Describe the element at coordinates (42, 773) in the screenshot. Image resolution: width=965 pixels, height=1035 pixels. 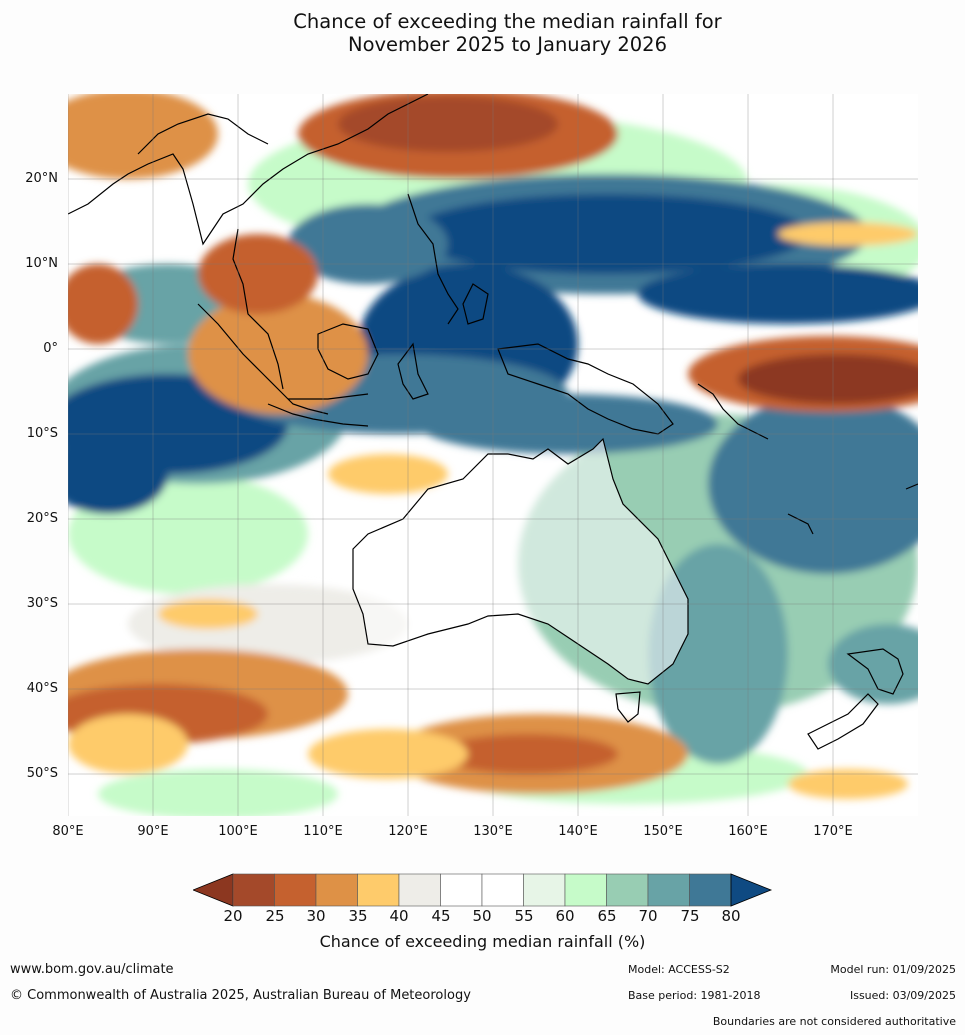
I see `lat-label-50s: 50°S` at that location.